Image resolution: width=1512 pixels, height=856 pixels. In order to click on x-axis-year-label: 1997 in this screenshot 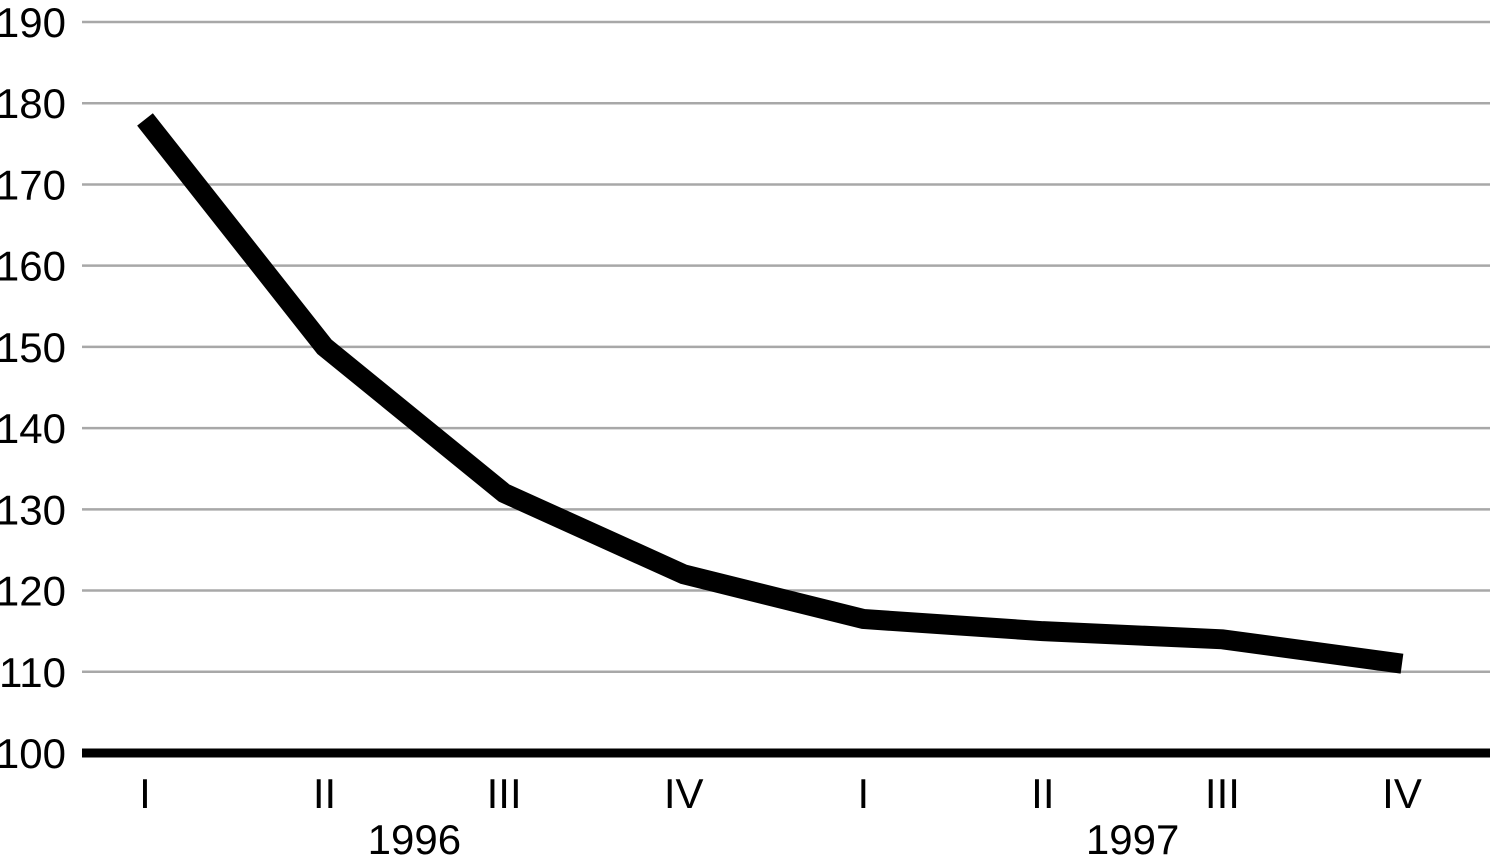, I will do `click(1132, 836)`.